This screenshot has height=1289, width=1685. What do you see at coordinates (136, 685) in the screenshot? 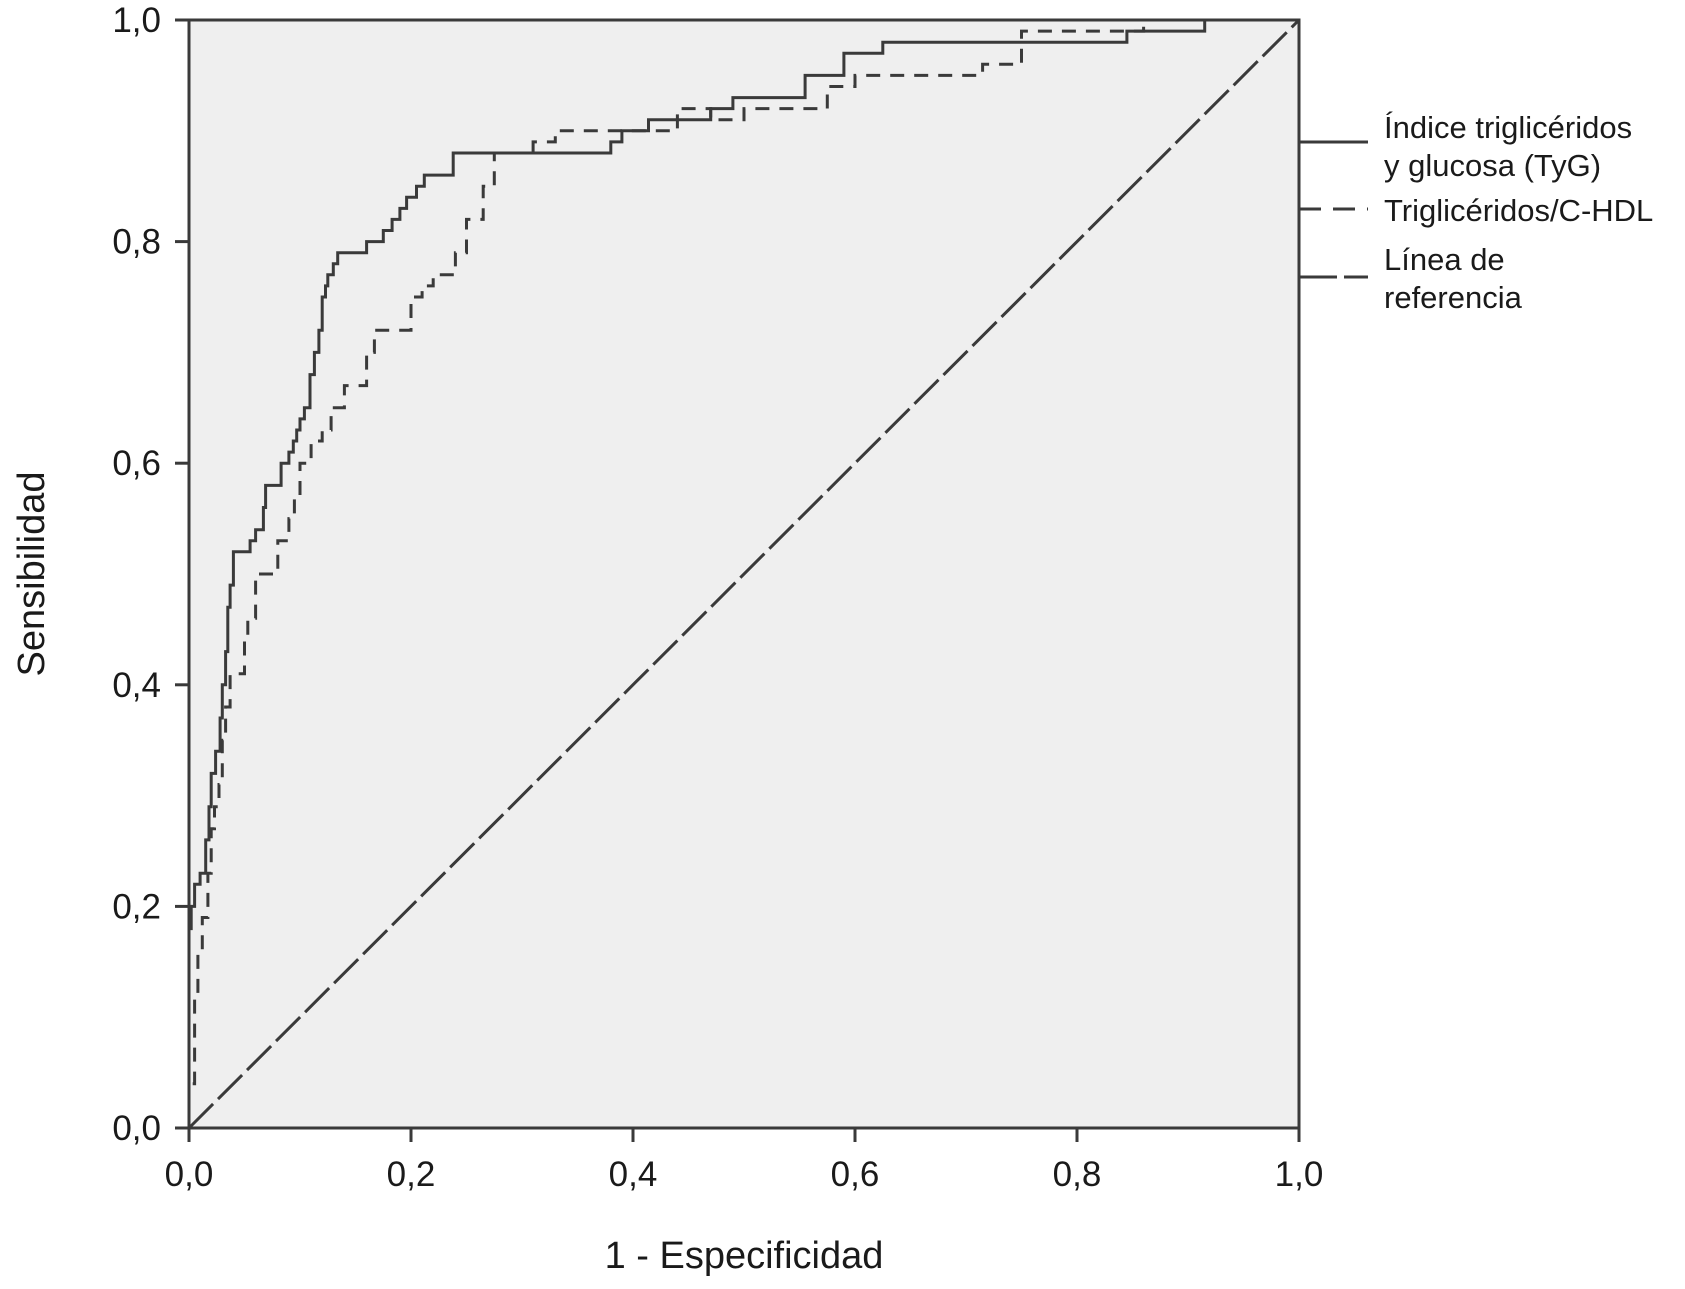
I see `y-tick-label: 0,4` at bounding box center [136, 685].